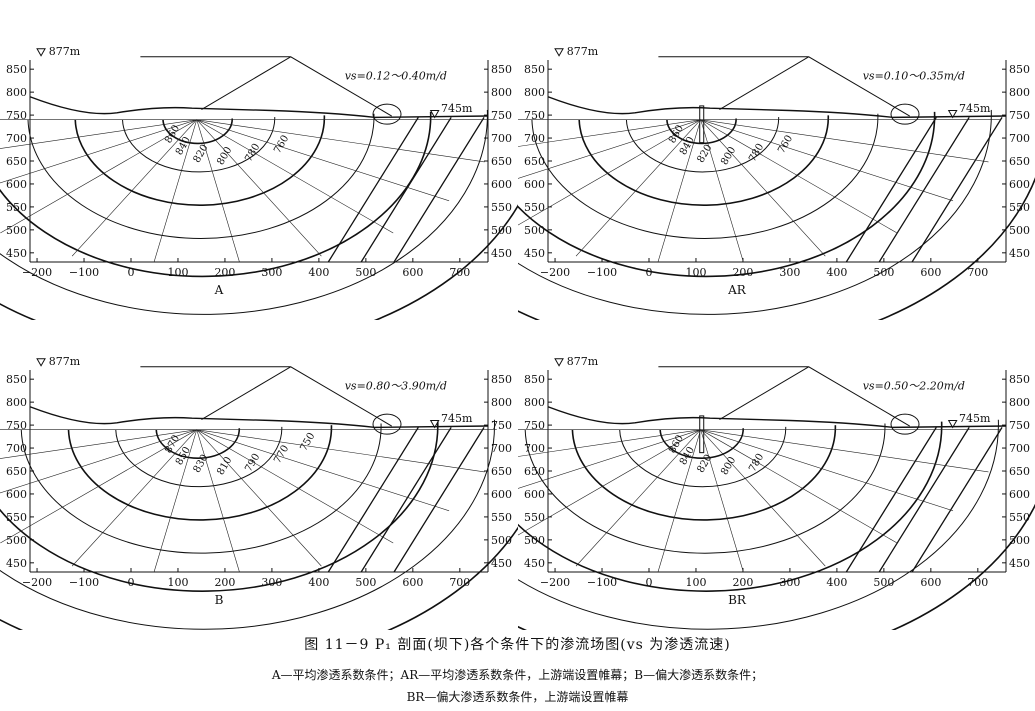 The height and width of the screenshot is (711, 1035). What do you see at coordinates (65, 361) in the screenshot?
I see `upstream-level-label: 877m` at bounding box center [65, 361].